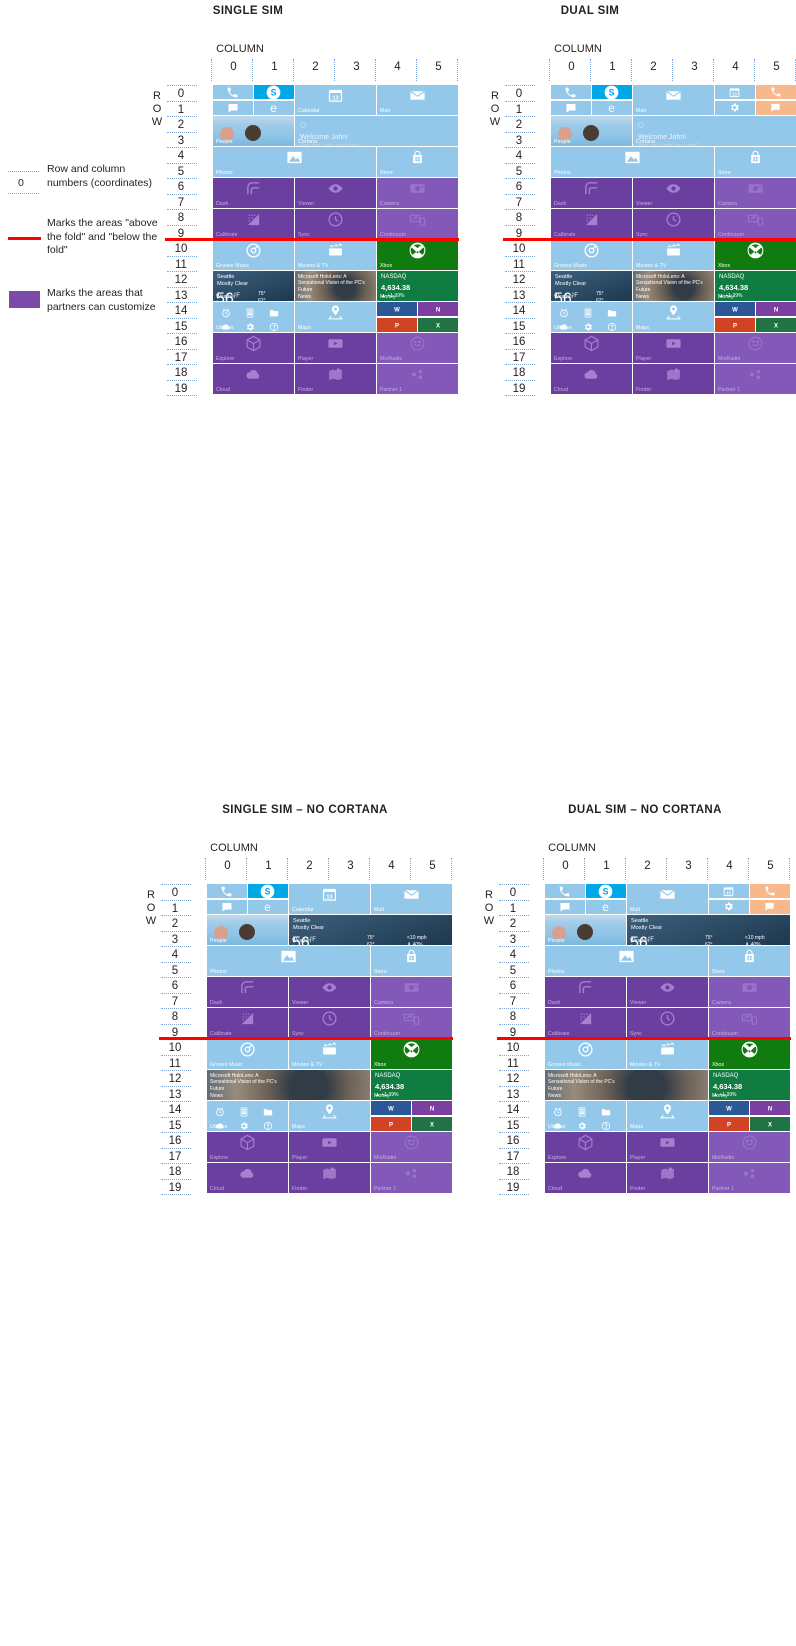 The image size is (796, 1646). Describe the element at coordinates (776, 107) in the screenshot. I see `tile-messaging-sim2` at that location.